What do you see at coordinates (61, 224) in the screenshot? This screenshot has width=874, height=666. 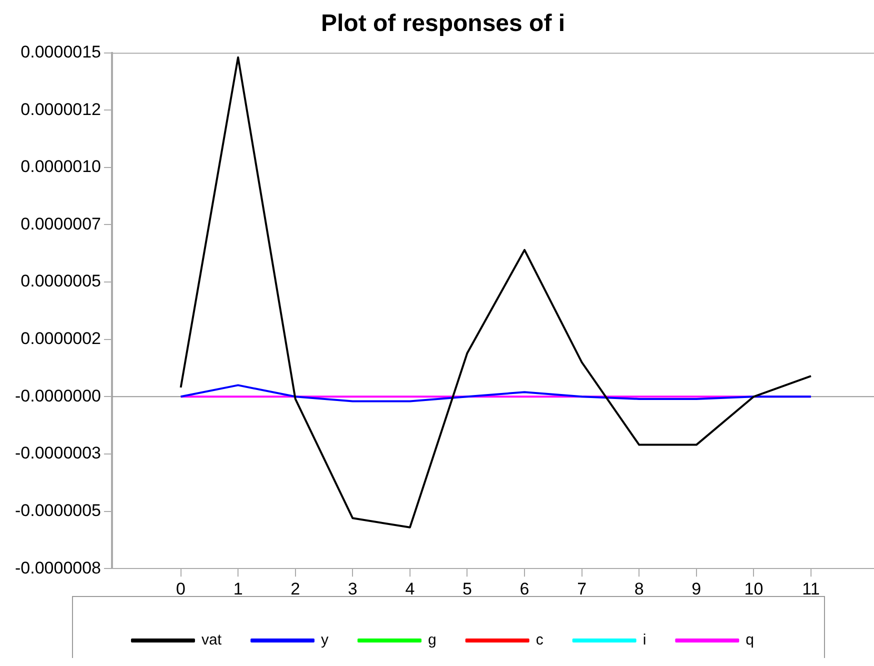 I see `y-tick-label: 0.0000007` at bounding box center [61, 224].